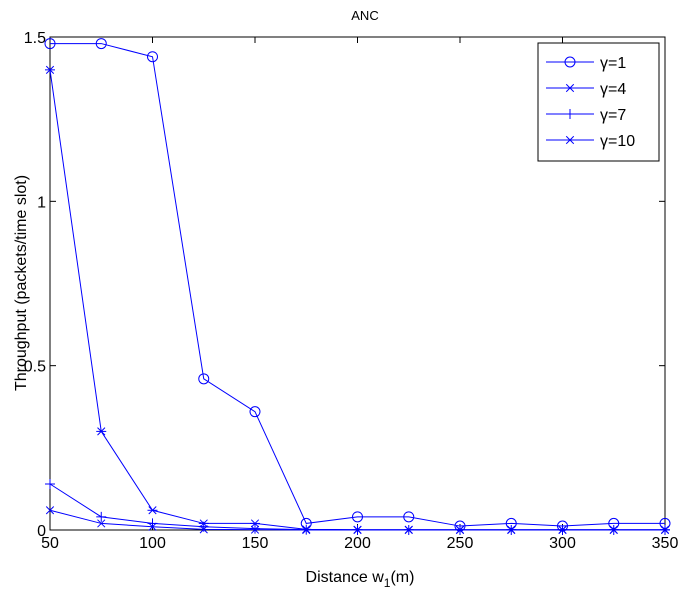 The height and width of the screenshot is (594, 680). What do you see at coordinates (21, 283) in the screenshot?
I see `y-axis-label: Throughput (packets/time slot)` at bounding box center [21, 283].